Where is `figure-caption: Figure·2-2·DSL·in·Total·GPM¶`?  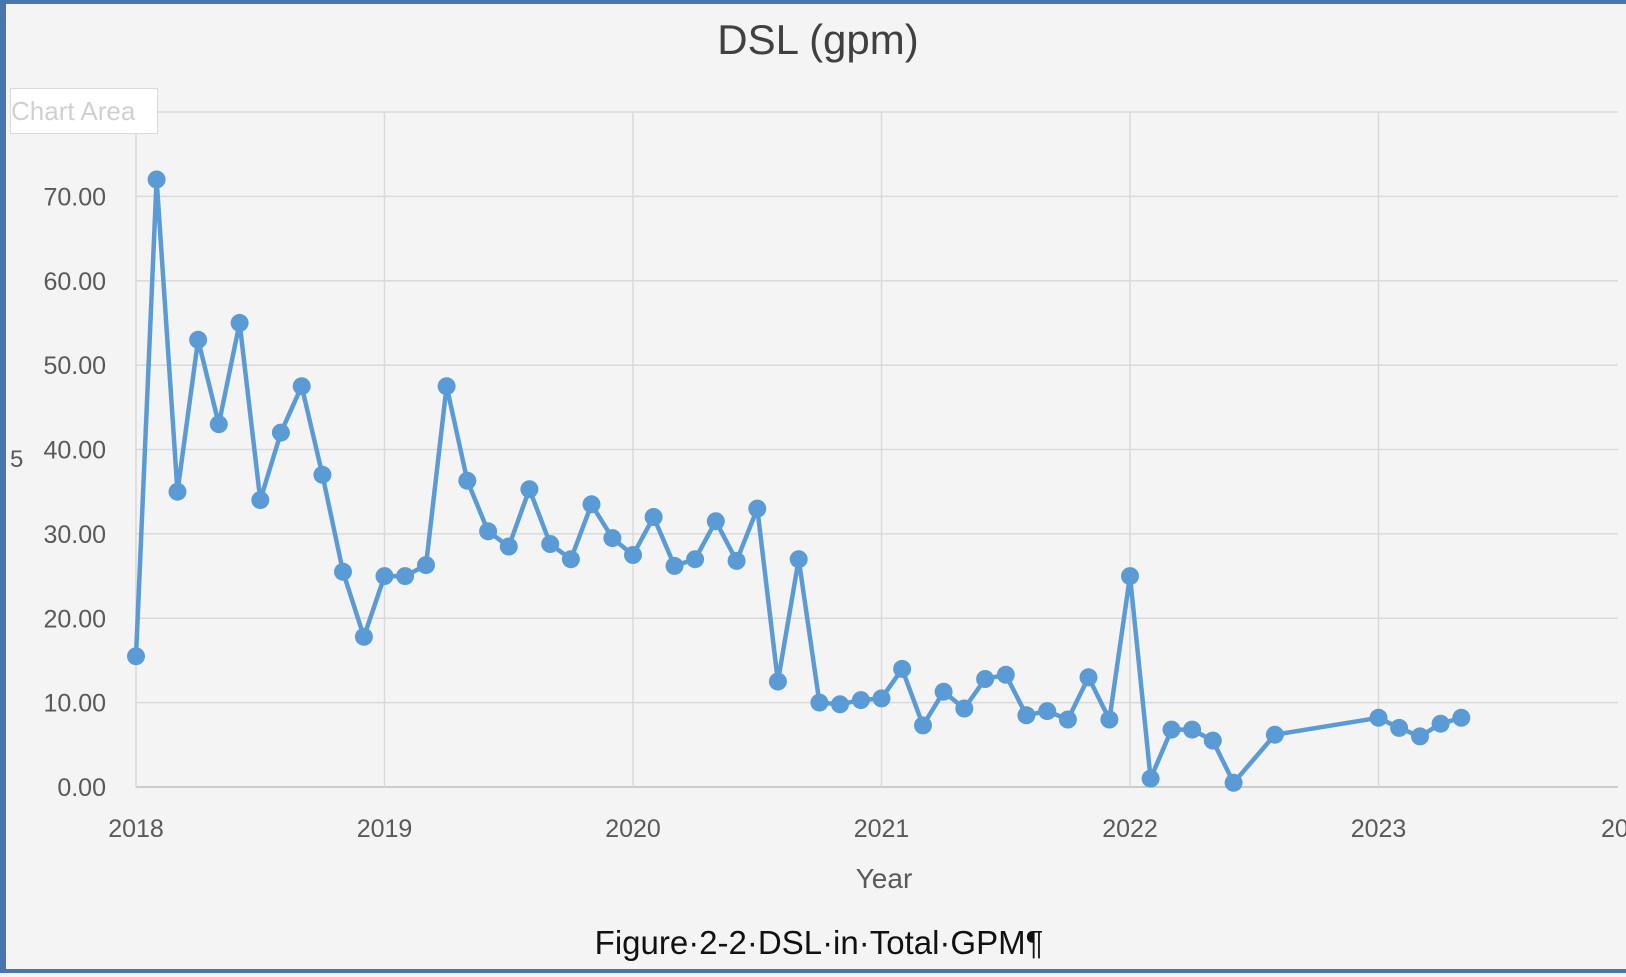 figure-caption: Figure·2-2·DSL·in·Total·GPM¶ is located at coordinates (819, 942).